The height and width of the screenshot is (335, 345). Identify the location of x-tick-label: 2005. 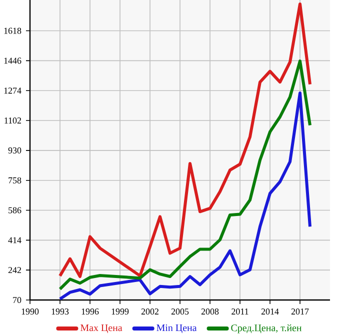
(180, 311).